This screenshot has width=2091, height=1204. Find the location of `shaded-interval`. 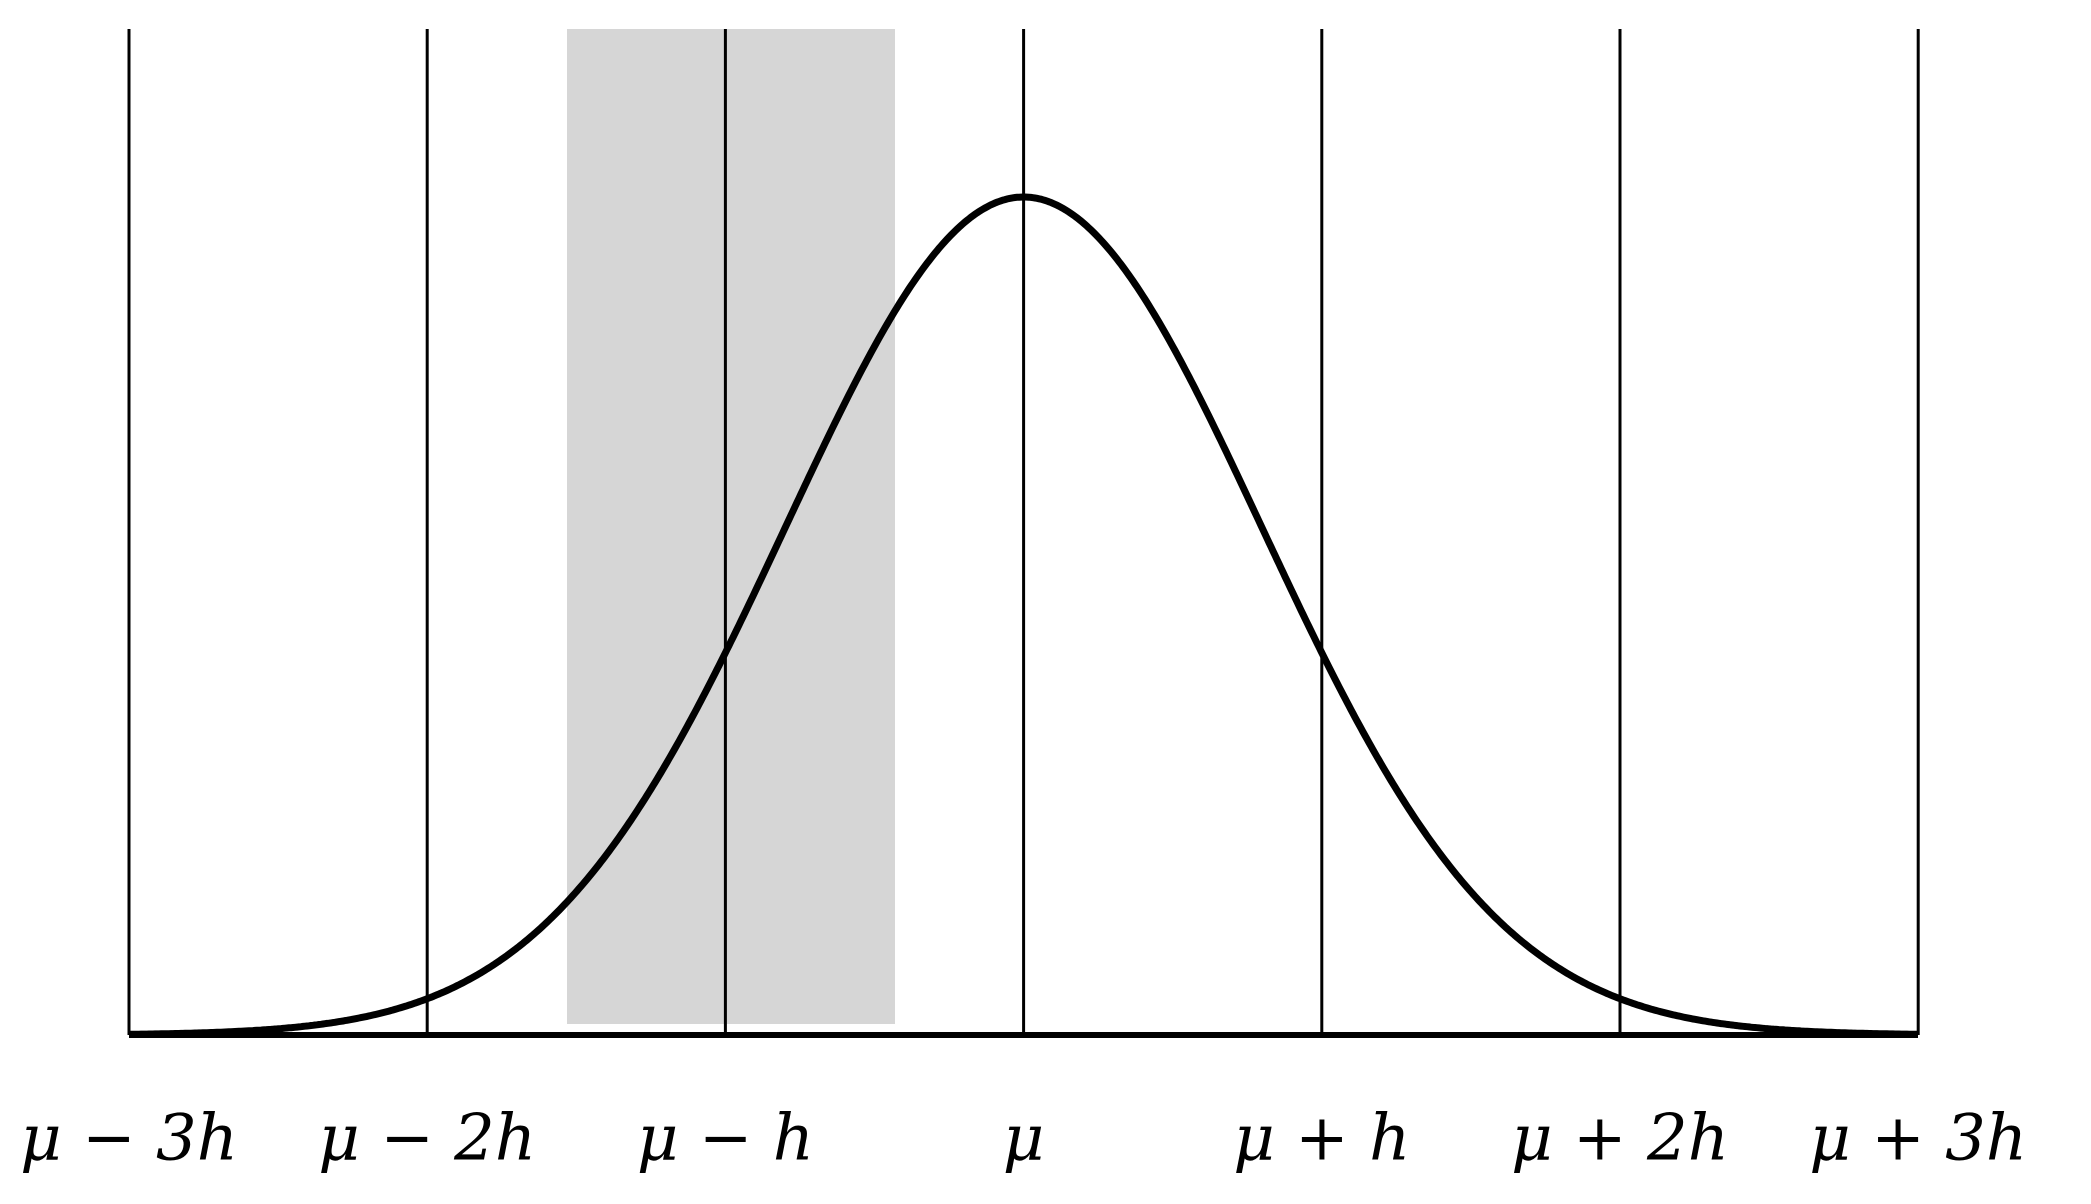

shaded-interval is located at coordinates (731, 526).